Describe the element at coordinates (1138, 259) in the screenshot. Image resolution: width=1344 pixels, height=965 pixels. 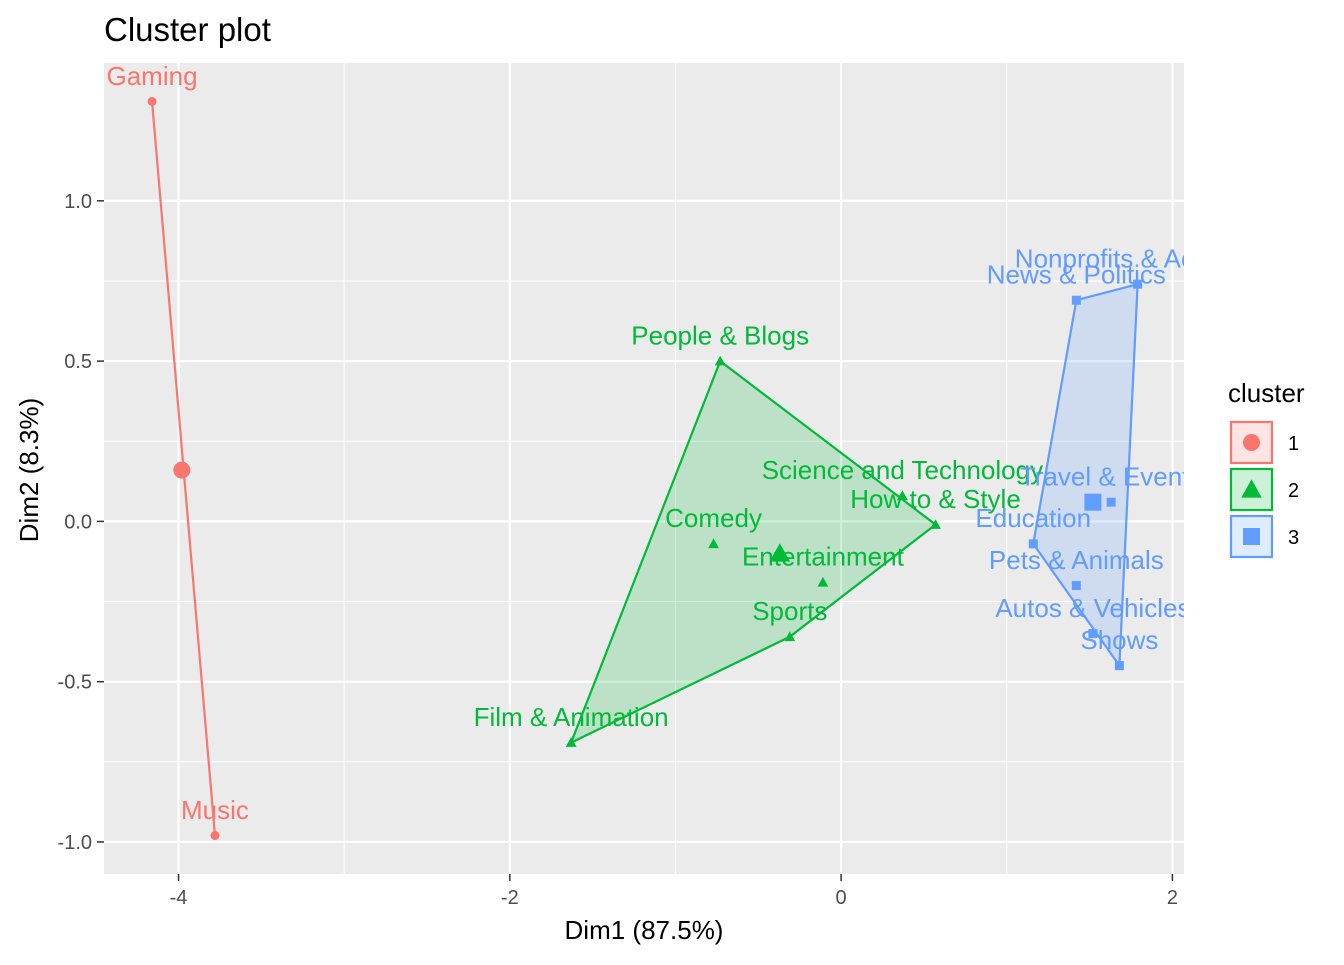
I see `point-label: Nonprofits & Activism` at that location.